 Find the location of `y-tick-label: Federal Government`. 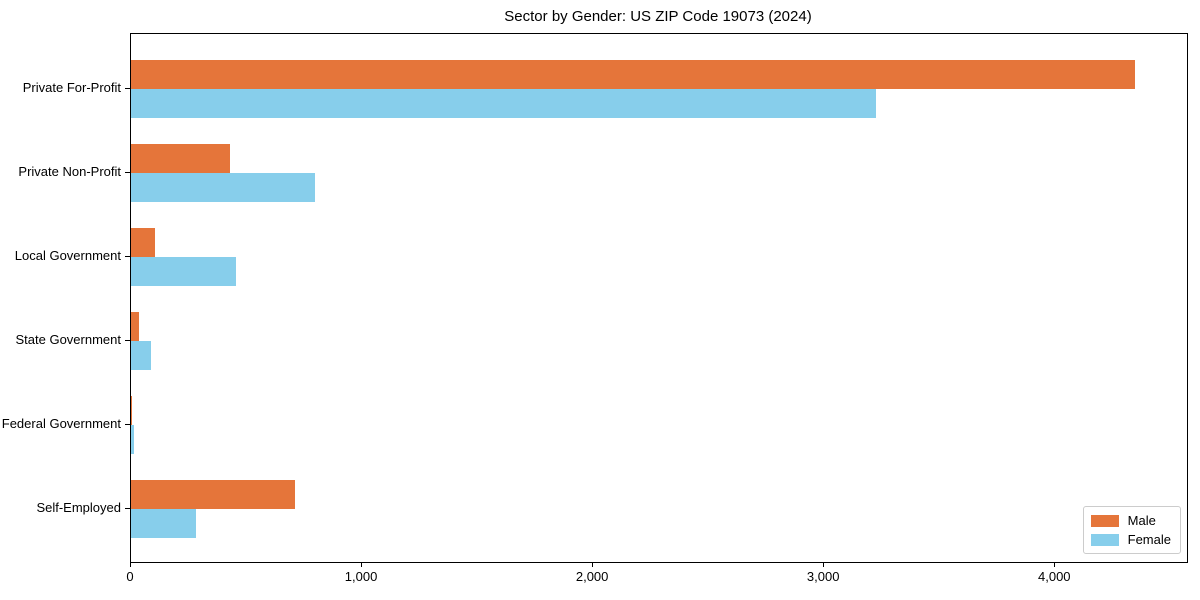

y-tick-label: Federal Government is located at coordinates (61, 423).